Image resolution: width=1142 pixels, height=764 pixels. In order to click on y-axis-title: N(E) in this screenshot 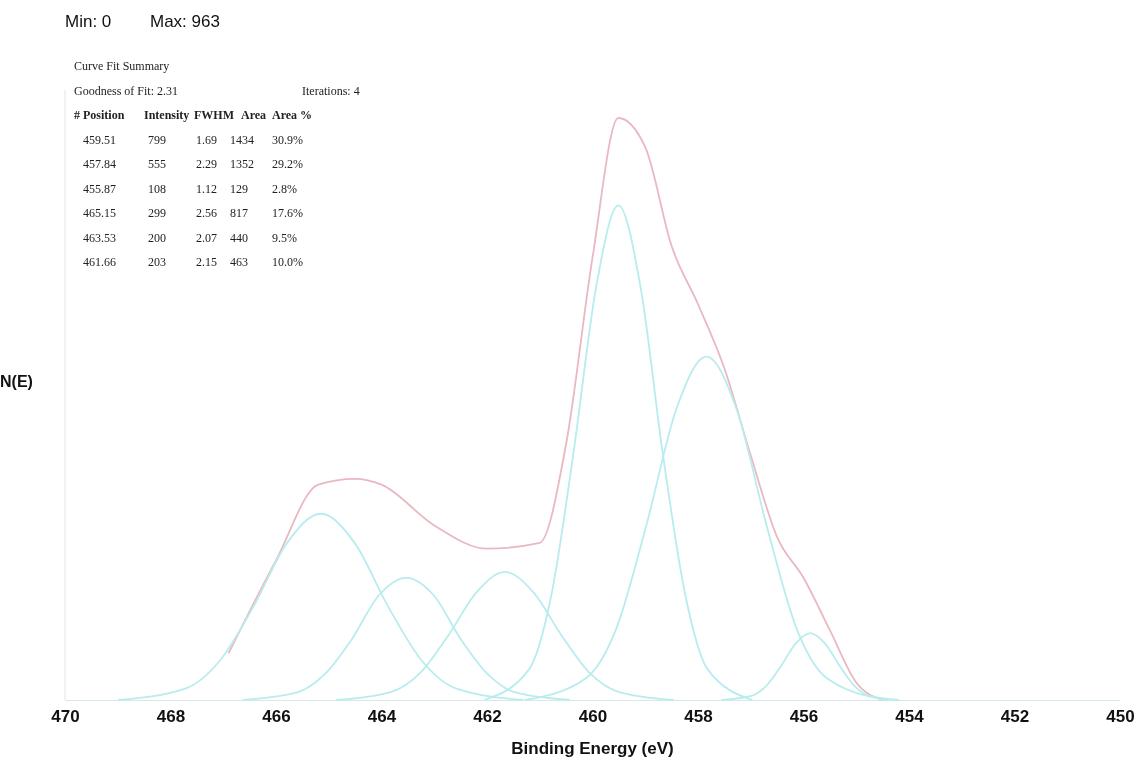, I will do `click(16, 381)`.